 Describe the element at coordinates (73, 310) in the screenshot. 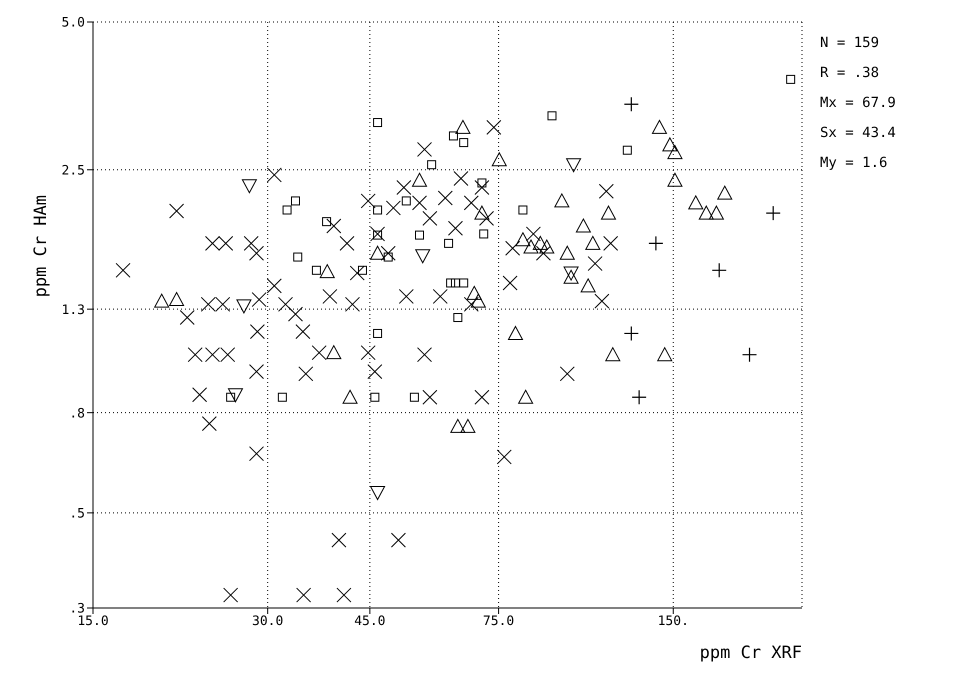

I see `y-tick-label: 1.3` at that location.